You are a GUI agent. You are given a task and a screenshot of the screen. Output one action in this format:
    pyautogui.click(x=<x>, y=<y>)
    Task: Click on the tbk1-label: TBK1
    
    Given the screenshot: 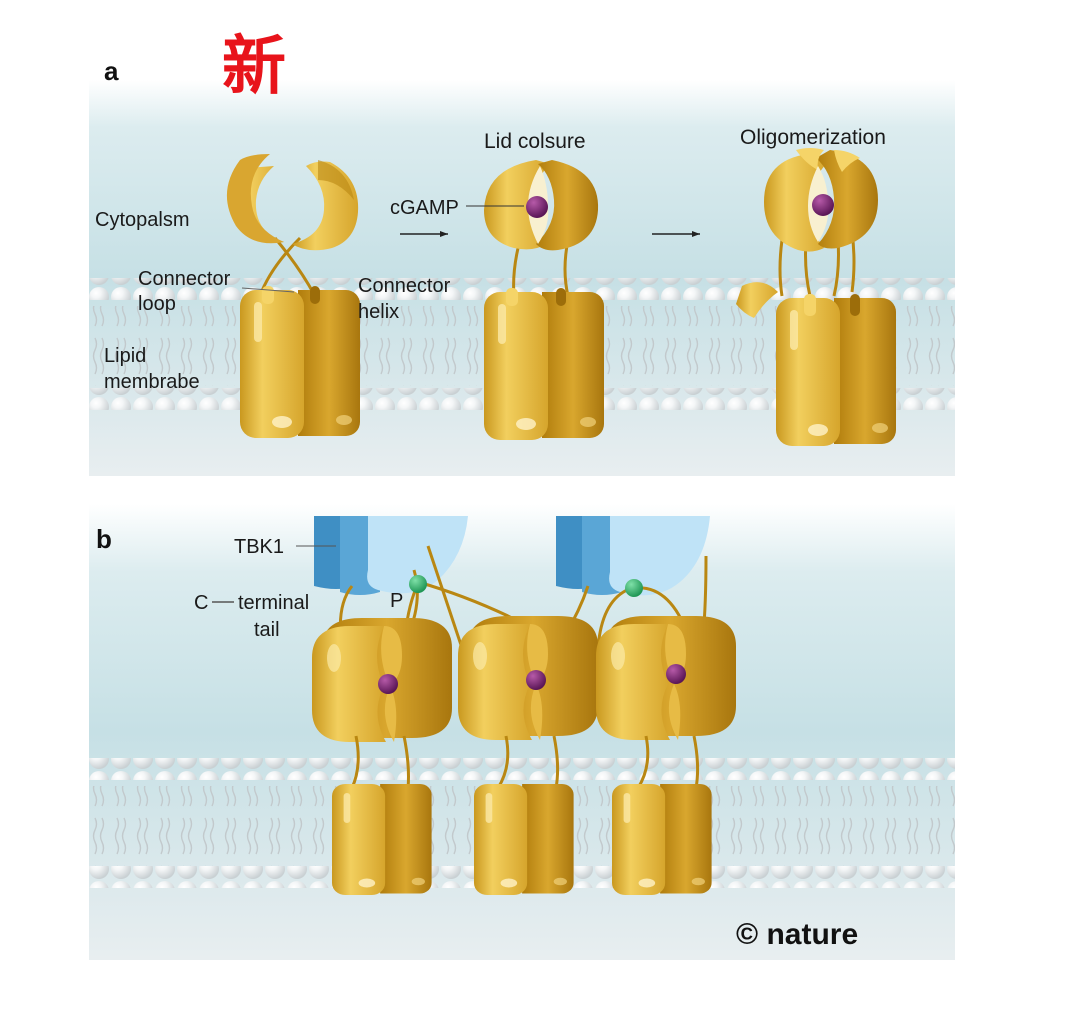 What is the action you would take?
    pyautogui.click(x=259, y=547)
    